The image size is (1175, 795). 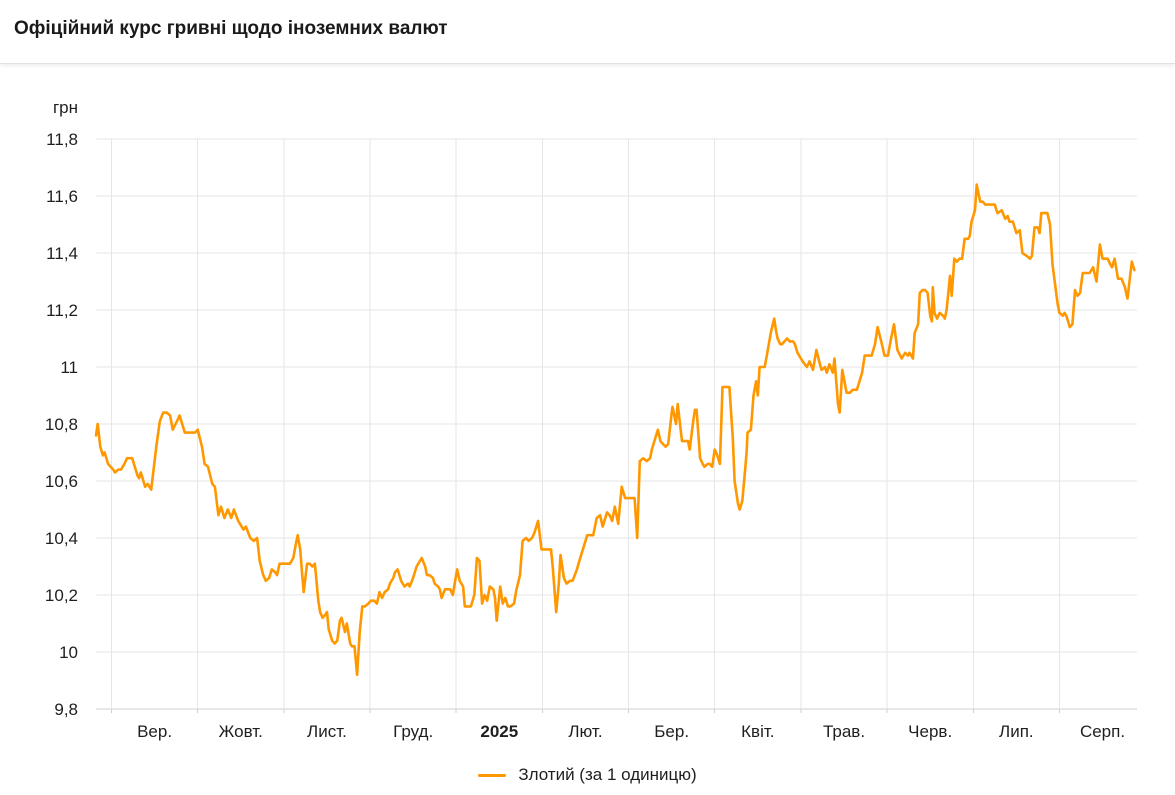 I want to click on x-tick-label: Вер., so click(x=154, y=731).